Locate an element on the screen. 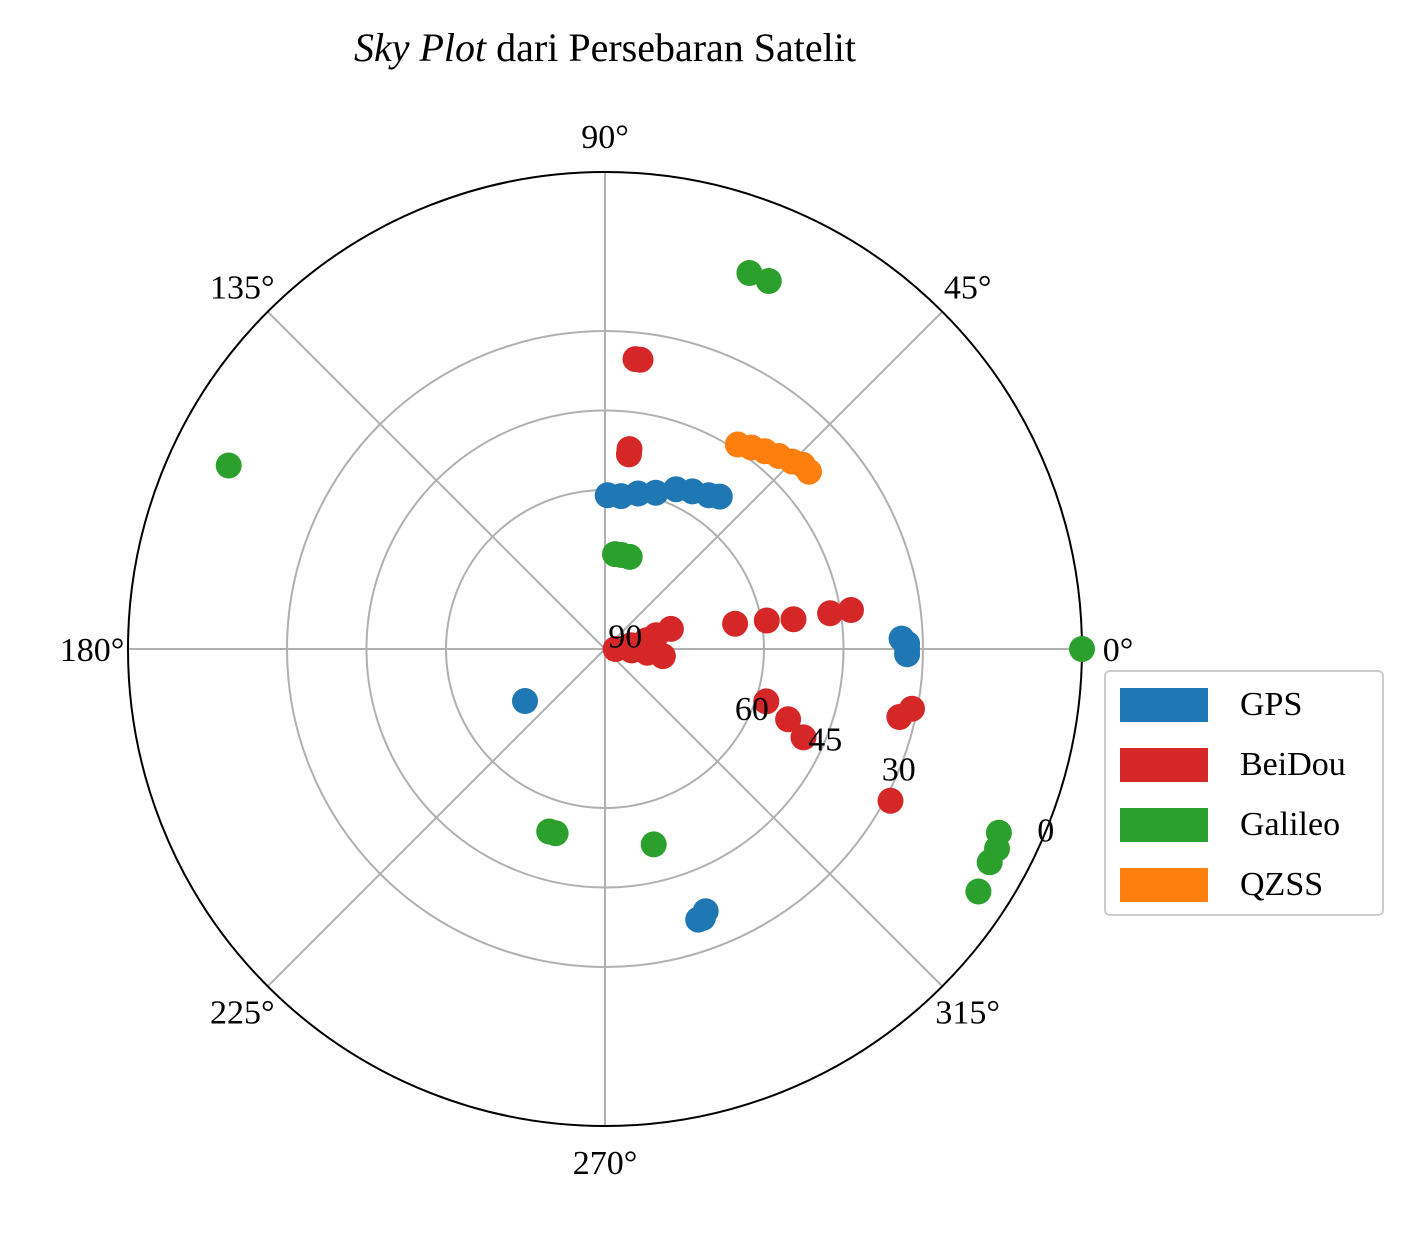  theta-tick-label: 90° is located at coordinates (605, 137).